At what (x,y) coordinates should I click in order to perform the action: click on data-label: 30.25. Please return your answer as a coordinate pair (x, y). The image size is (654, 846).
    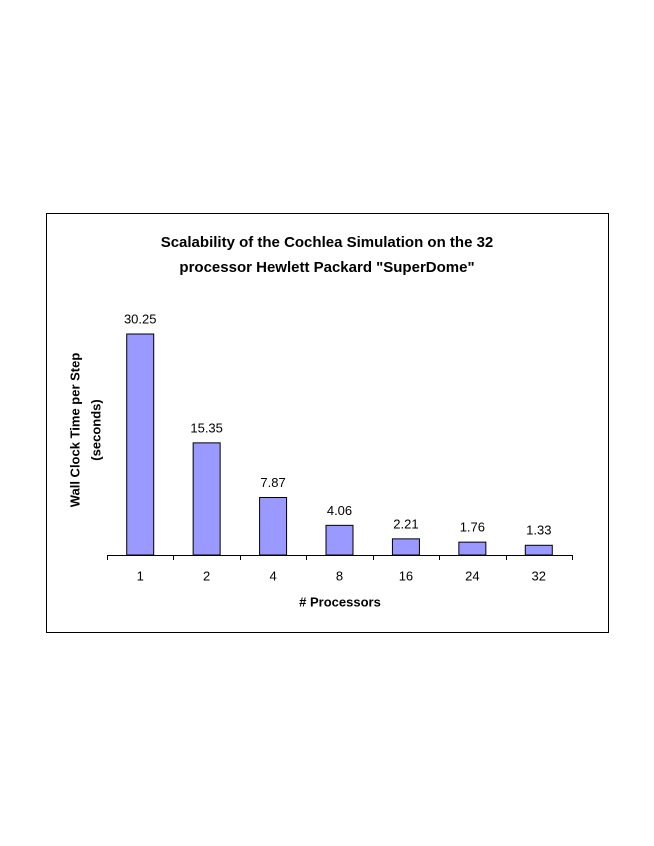
    Looking at the image, I should click on (140, 318).